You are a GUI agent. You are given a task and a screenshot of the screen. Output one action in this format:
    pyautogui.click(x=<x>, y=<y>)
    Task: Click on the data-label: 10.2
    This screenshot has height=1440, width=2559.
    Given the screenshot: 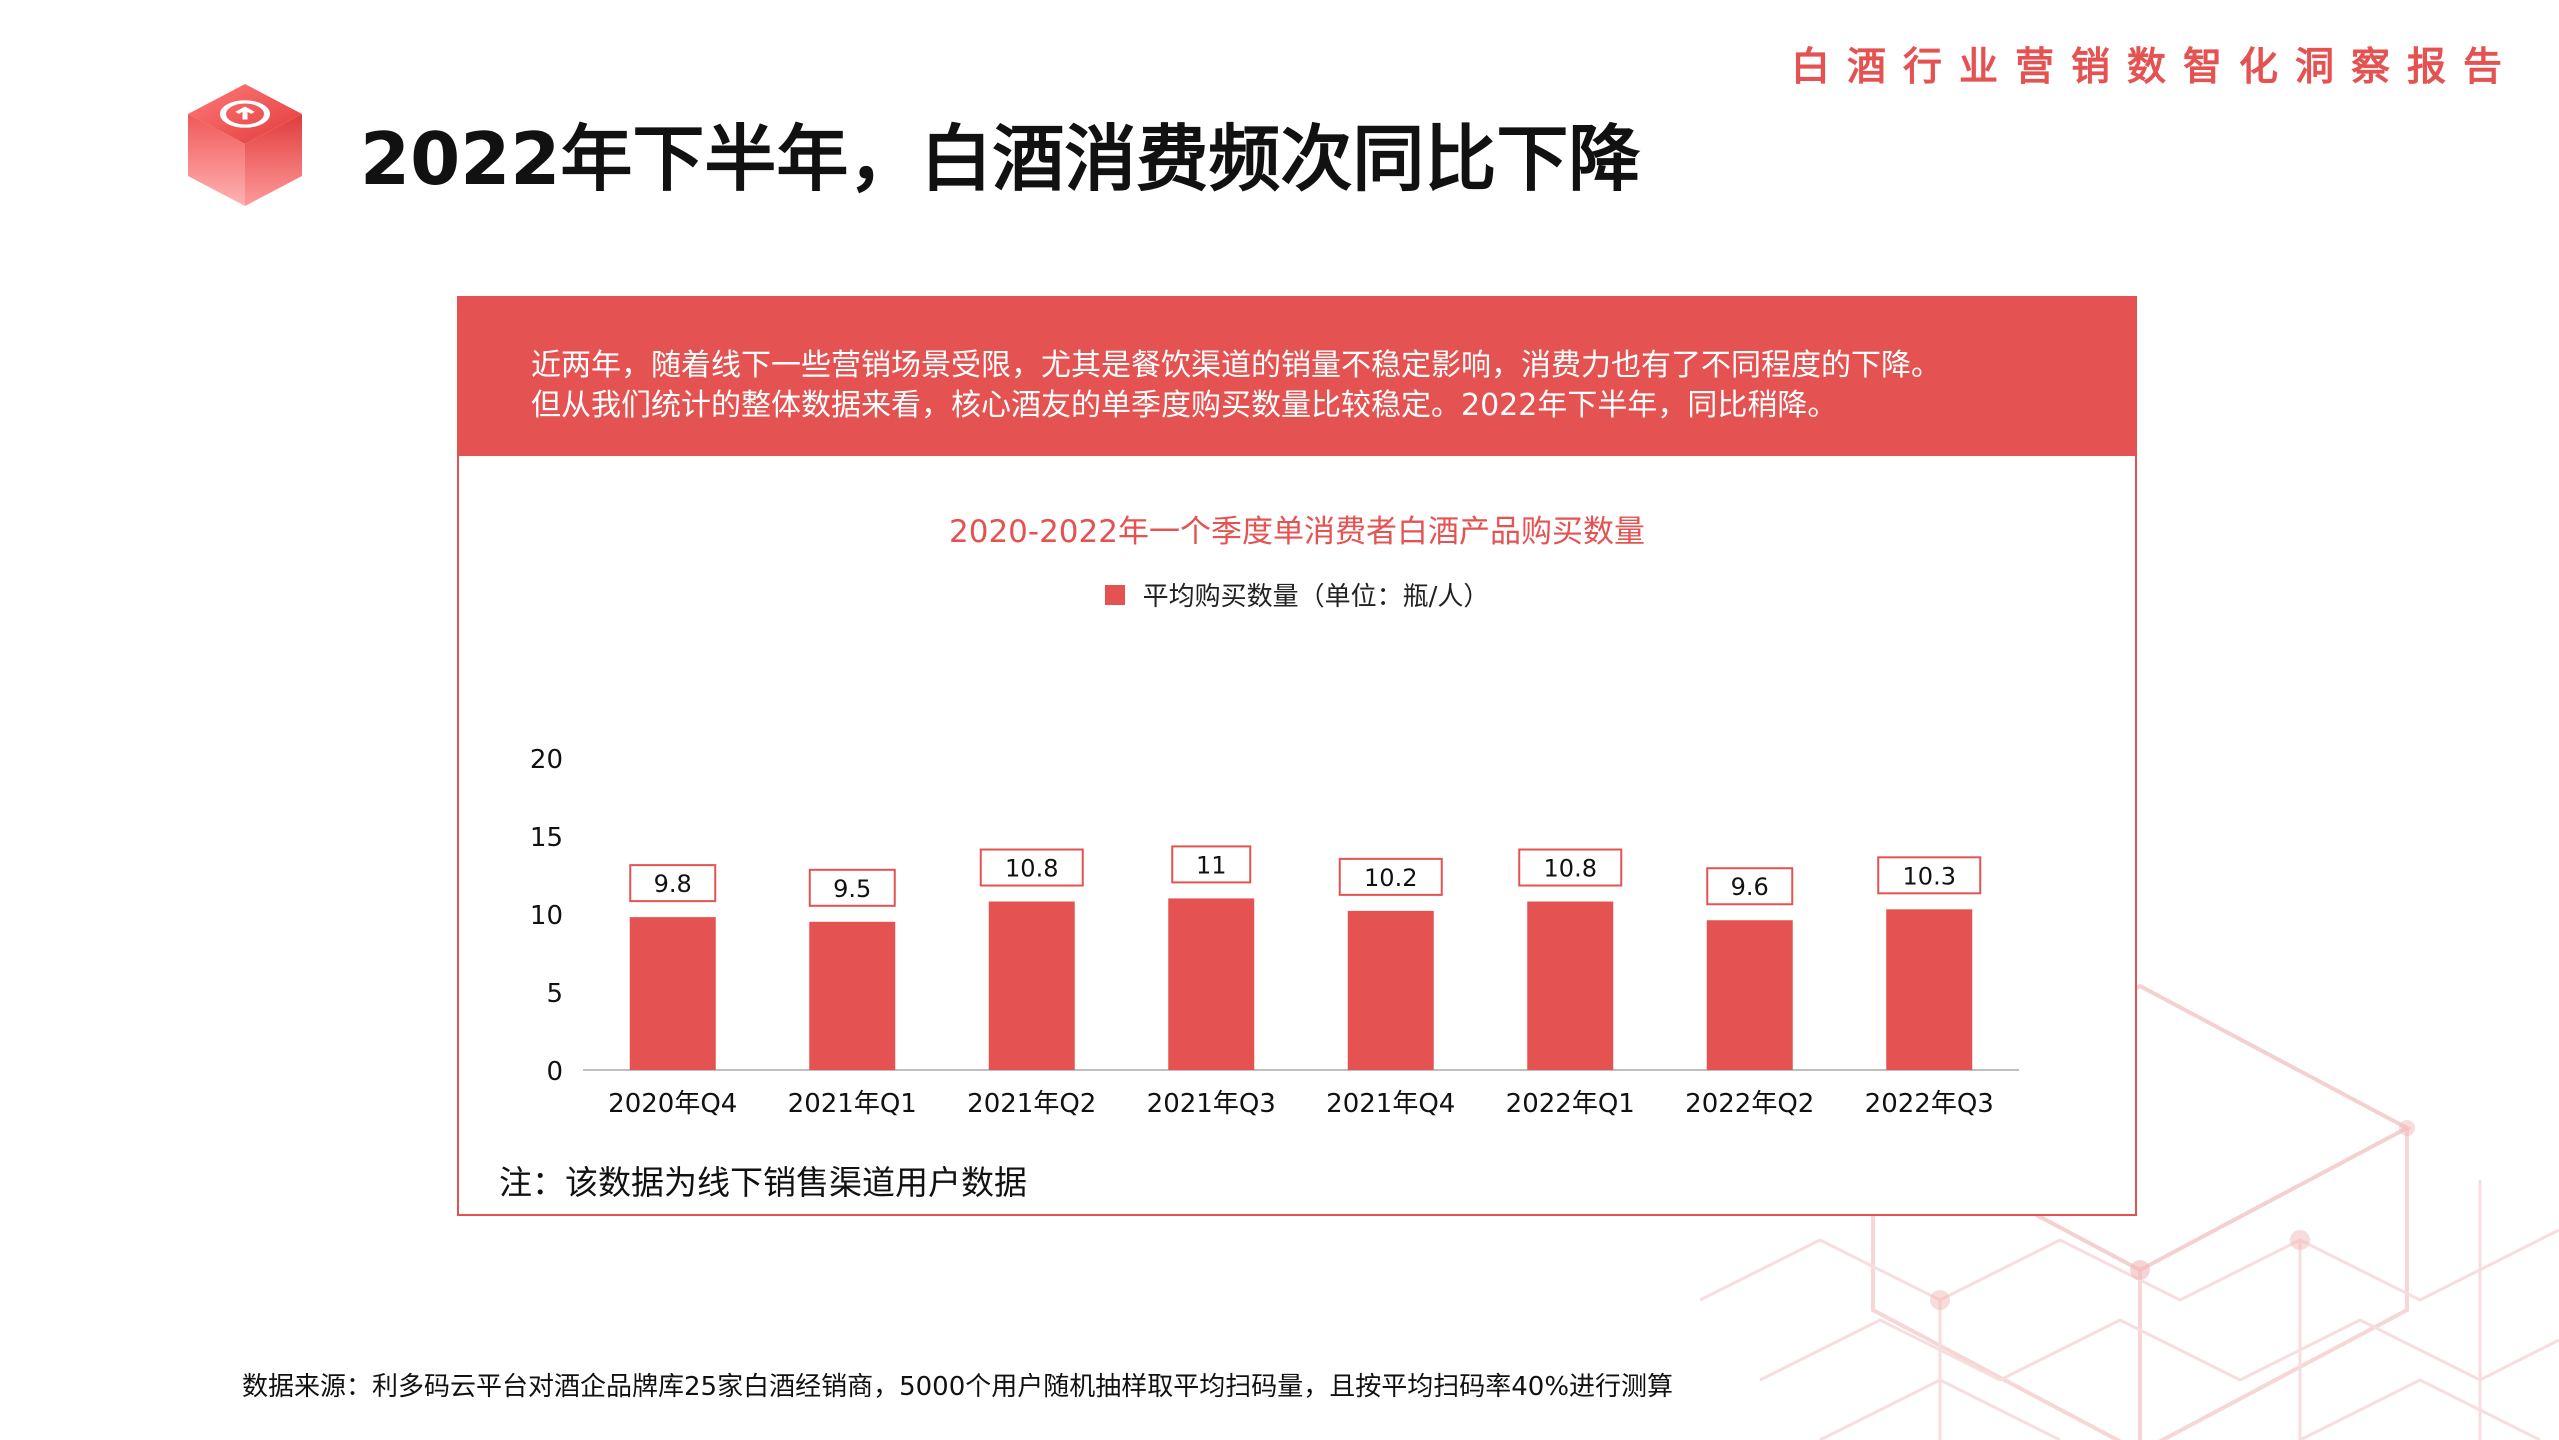 What is the action you would take?
    pyautogui.click(x=1390, y=878)
    